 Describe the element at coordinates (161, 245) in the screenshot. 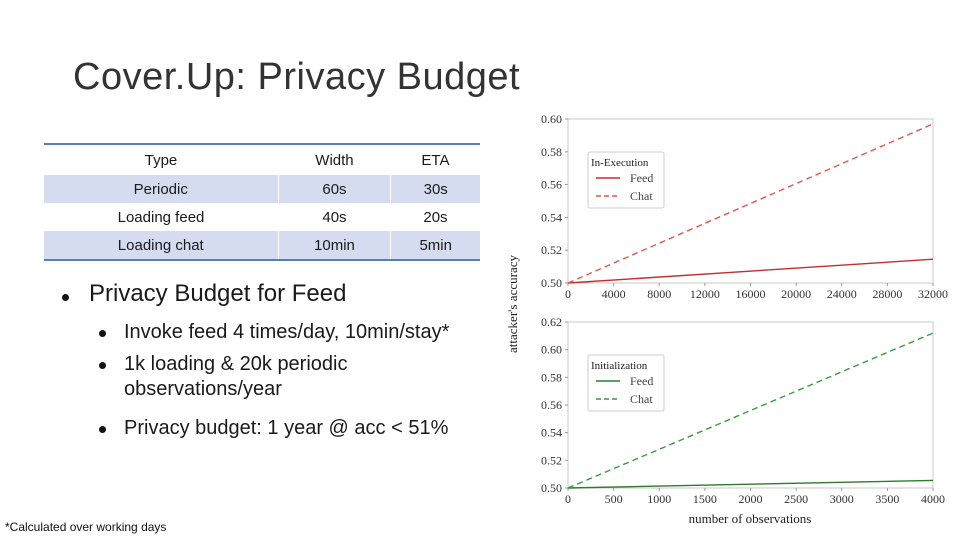

I see `table-cell: Loading chat` at that location.